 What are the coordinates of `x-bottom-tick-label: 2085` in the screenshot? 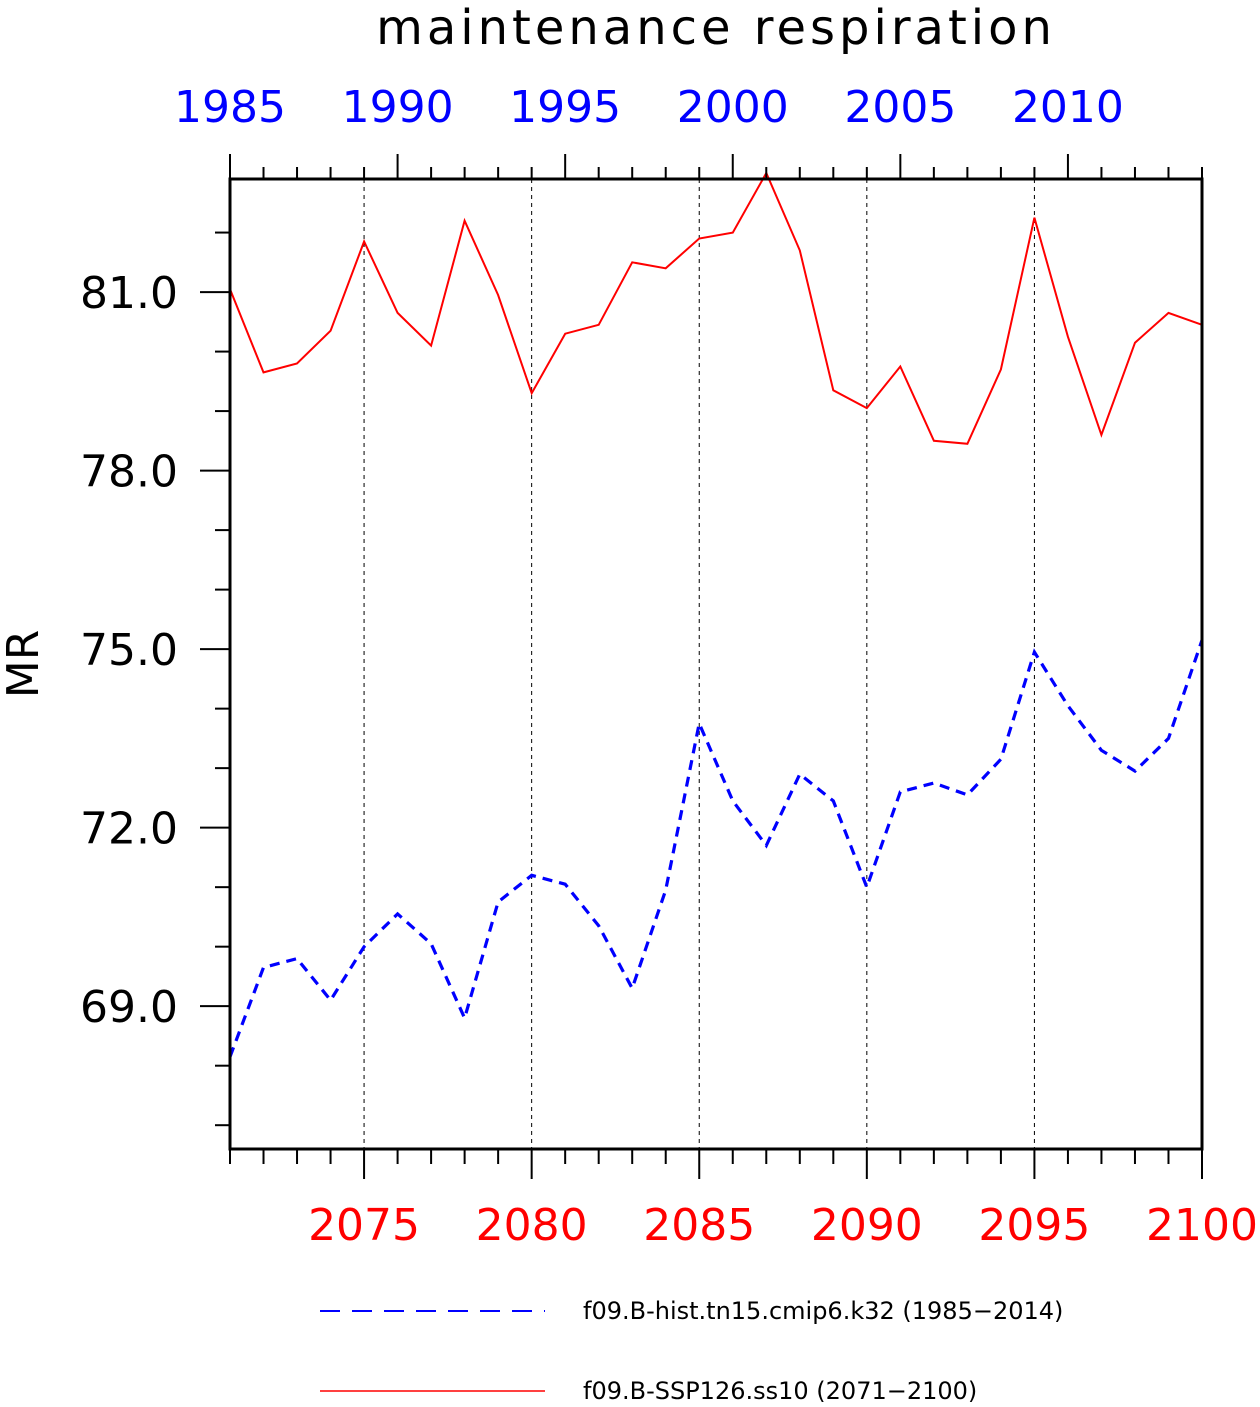 It's located at (699, 1225).